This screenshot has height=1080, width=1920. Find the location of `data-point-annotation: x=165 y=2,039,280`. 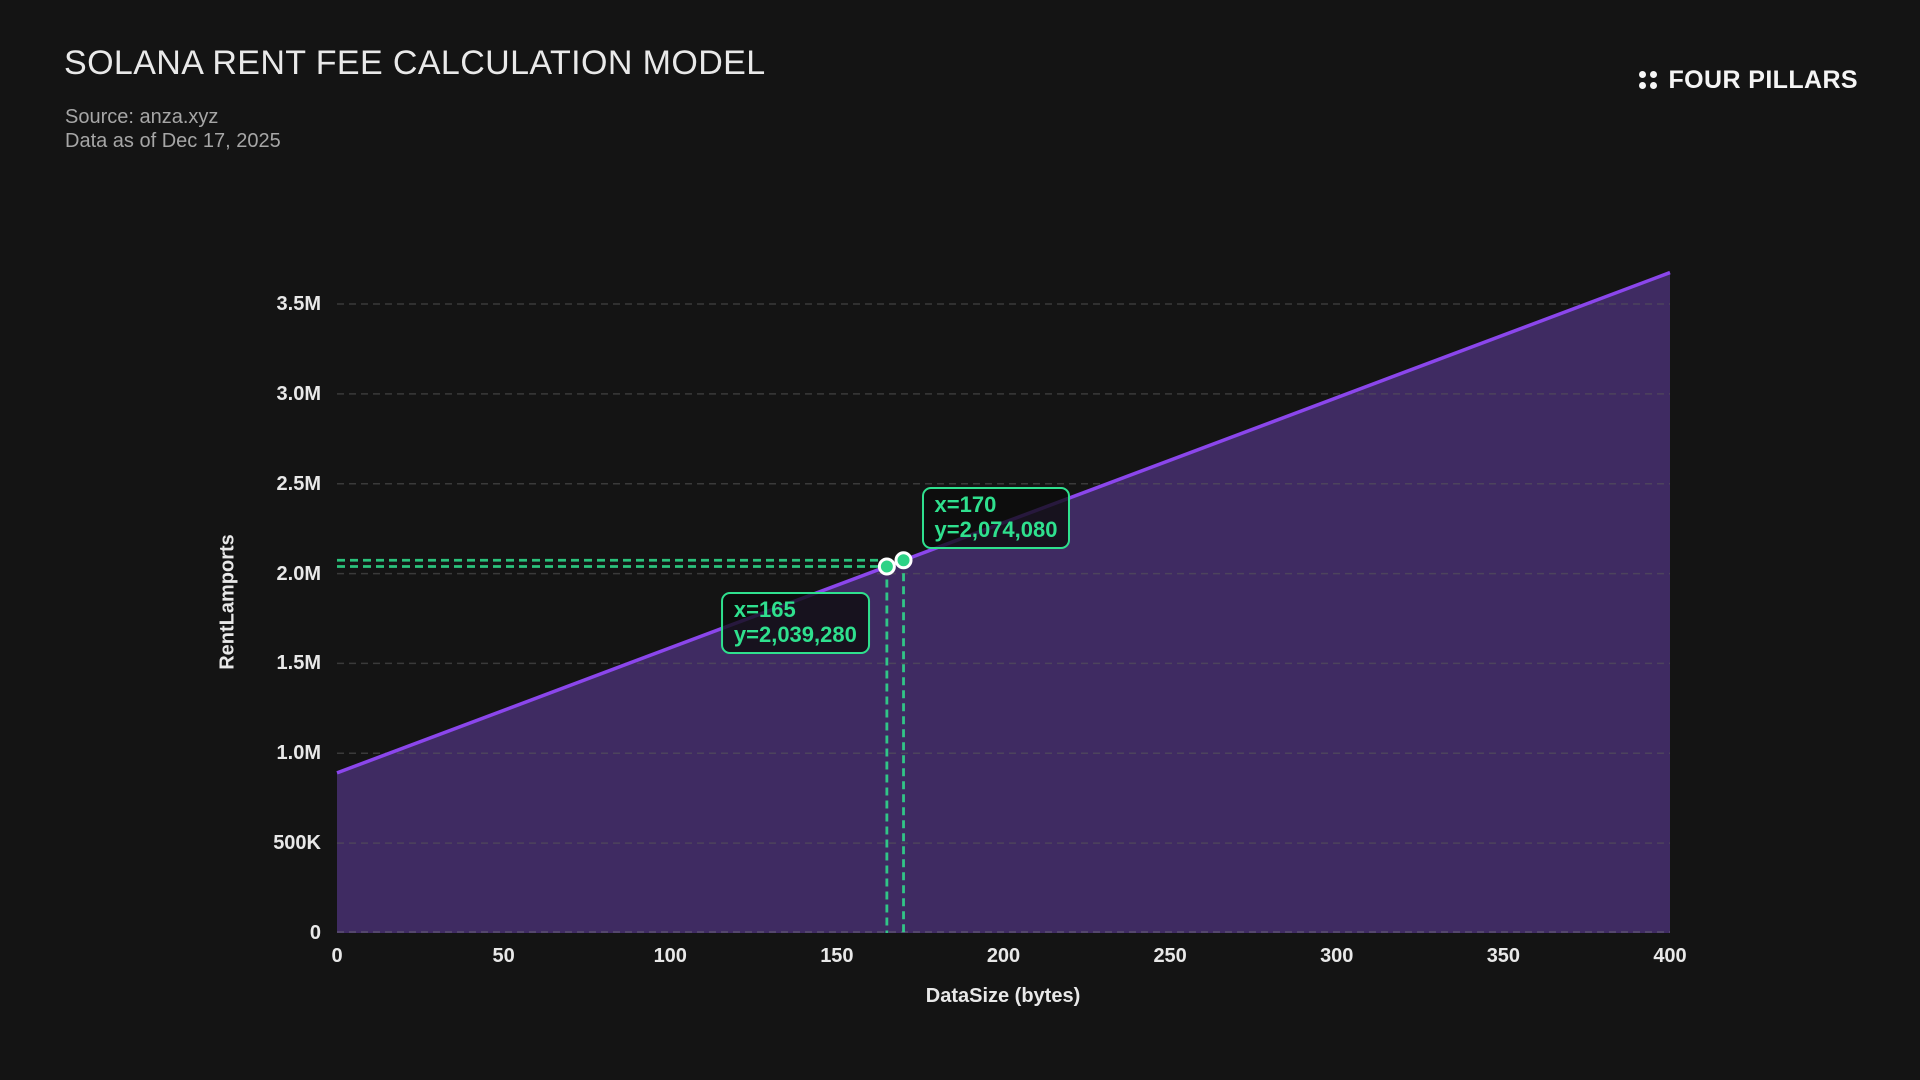

data-point-annotation: x=165 y=2,039,280 is located at coordinates (795, 622).